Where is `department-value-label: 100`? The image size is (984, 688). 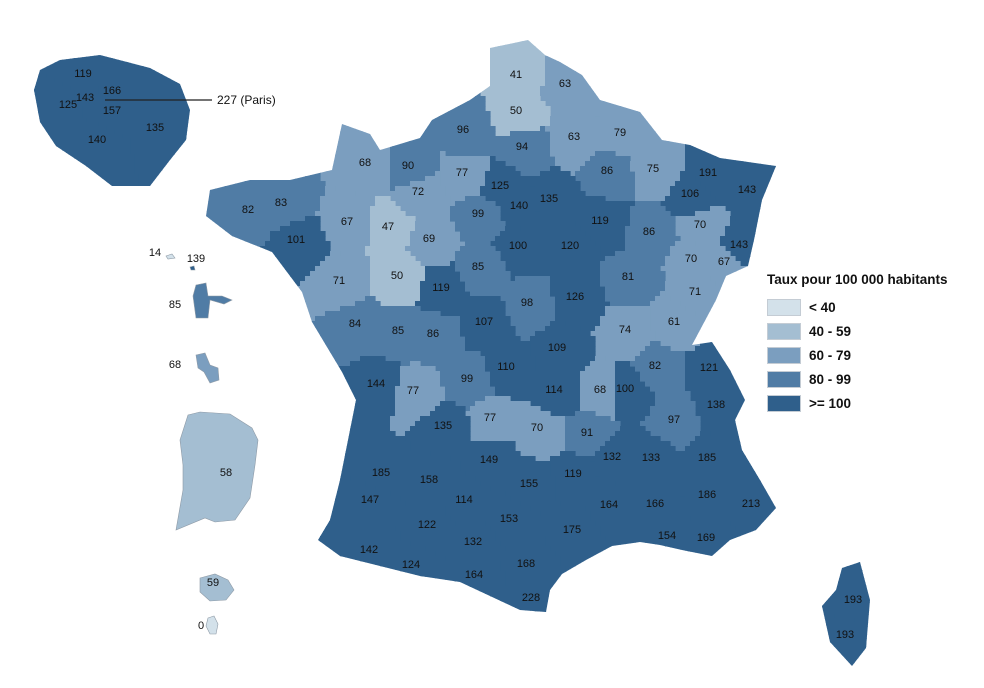
department-value-label: 100 is located at coordinates (518, 246).